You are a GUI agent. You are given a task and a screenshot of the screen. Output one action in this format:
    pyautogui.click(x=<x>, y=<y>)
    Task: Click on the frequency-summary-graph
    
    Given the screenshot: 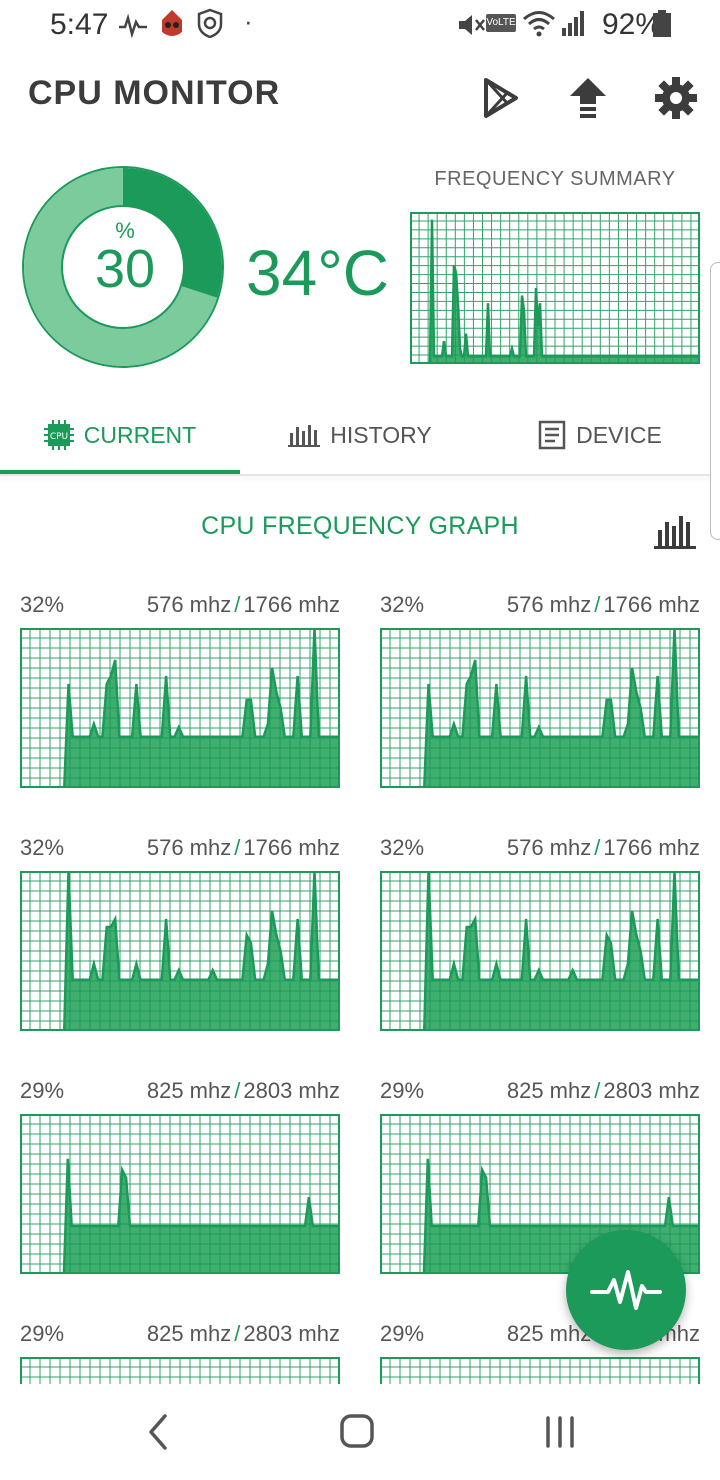 What is the action you would take?
    pyautogui.click(x=555, y=288)
    